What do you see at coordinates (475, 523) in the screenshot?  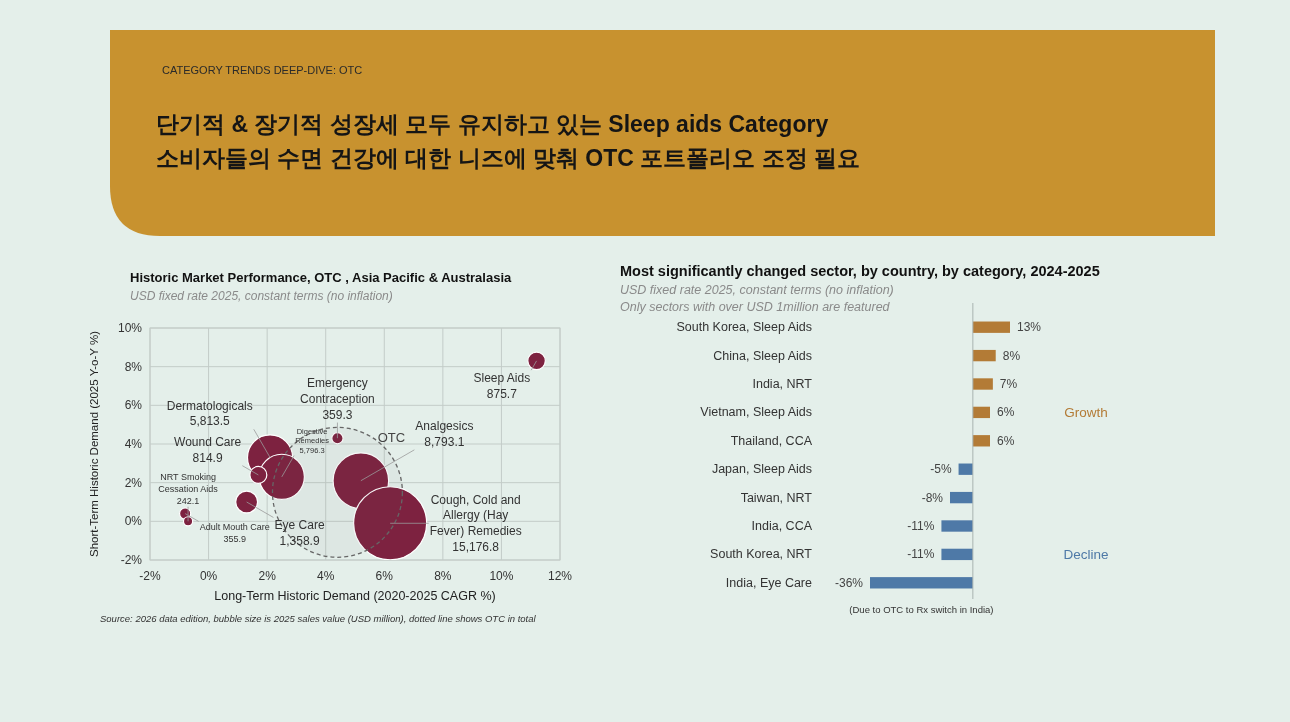 I see `bubble-label: Cough, Cold and Allergy (Hay Fever) Remedies 15,176.8` at bounding box center [475, 523].